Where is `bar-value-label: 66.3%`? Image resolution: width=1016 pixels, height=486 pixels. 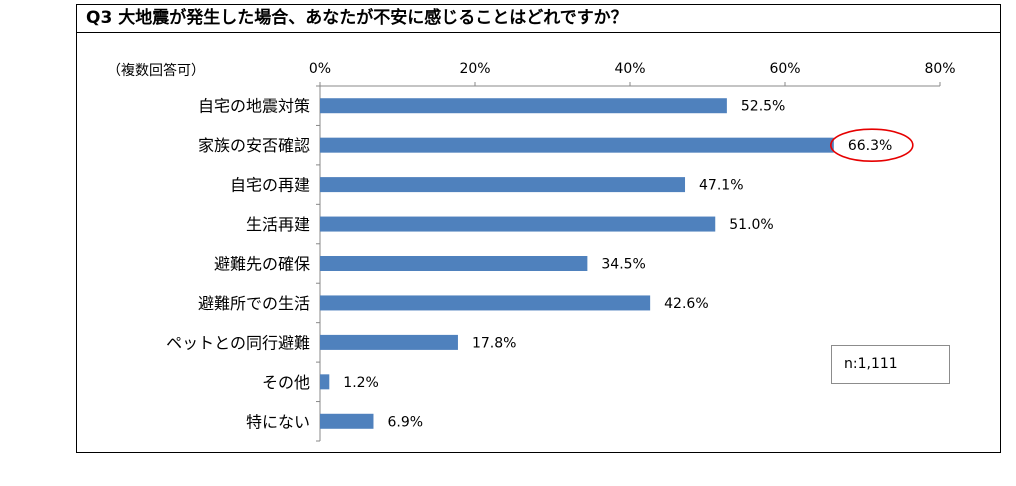
bar-value-label: 66.3% is located at coordinates (870, 146).